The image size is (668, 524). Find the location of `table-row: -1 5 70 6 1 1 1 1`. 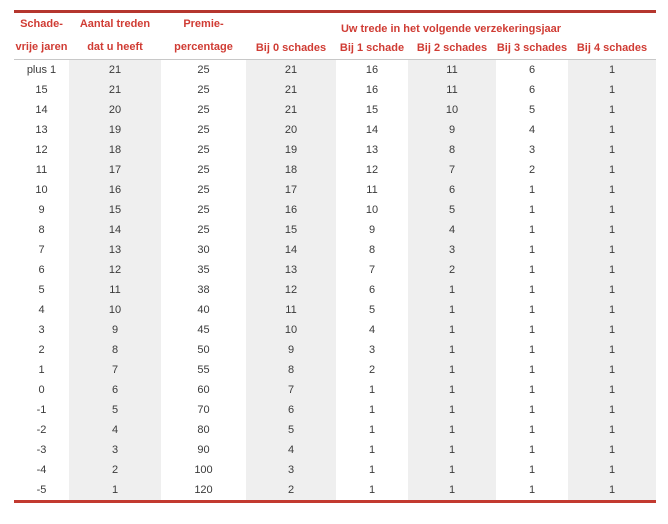

table-row: -1 5 70 6 1 1 1 1 is located at coordinates (335, 409).